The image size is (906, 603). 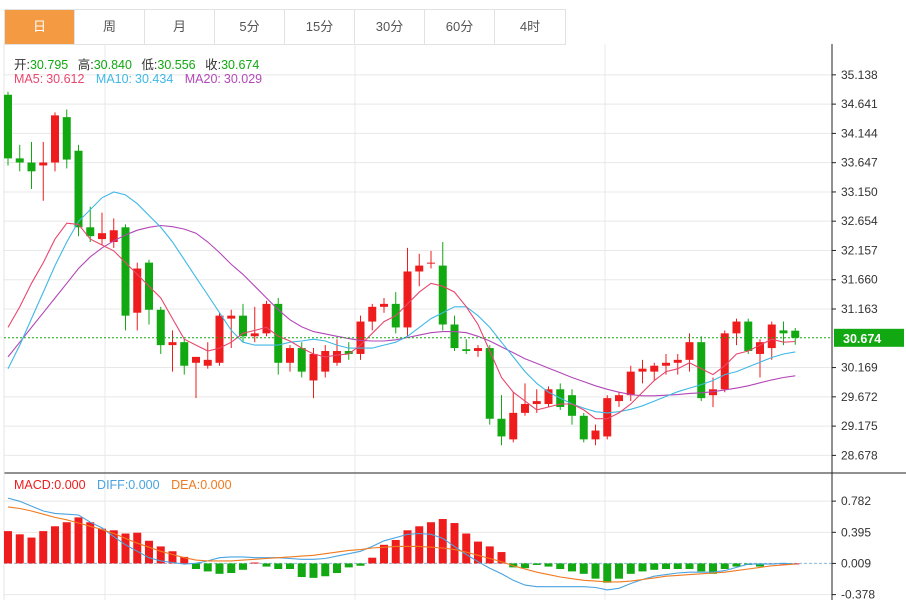 I want to click on low-label: 低:, so click(x=149, y=65).